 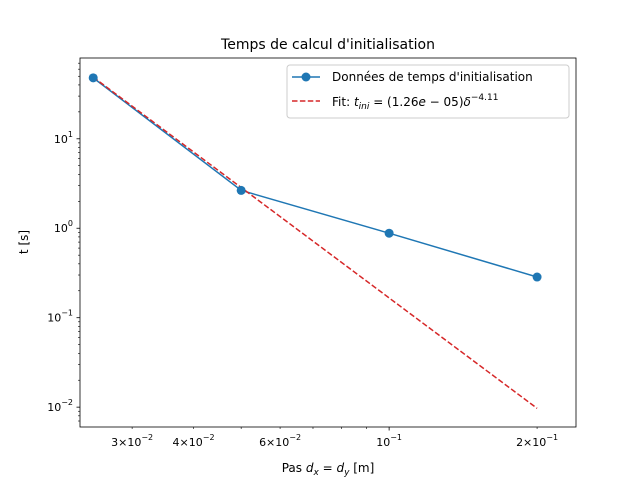 I want to click on legend-entry-data: Données de temps d'initialisation, so click(x=412, y=77).